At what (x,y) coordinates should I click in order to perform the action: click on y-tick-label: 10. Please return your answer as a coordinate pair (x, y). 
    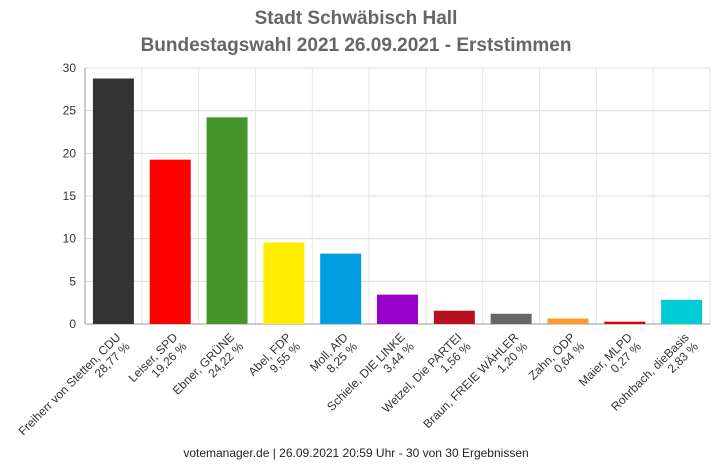
    Looking at the image, I should click on (70, 239).